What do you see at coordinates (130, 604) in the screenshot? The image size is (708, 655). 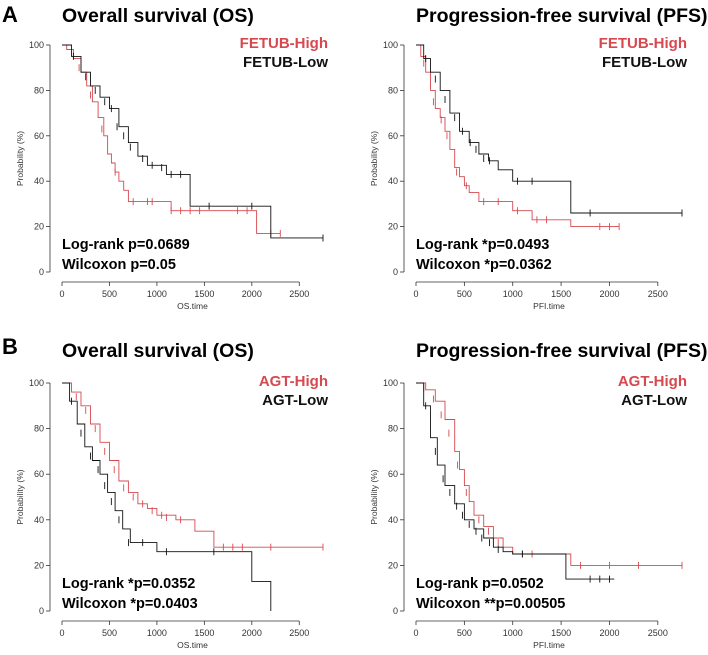 I see `stat-annotation: Wilcoxon *p=0.0403` at bounding box center [130, 604].